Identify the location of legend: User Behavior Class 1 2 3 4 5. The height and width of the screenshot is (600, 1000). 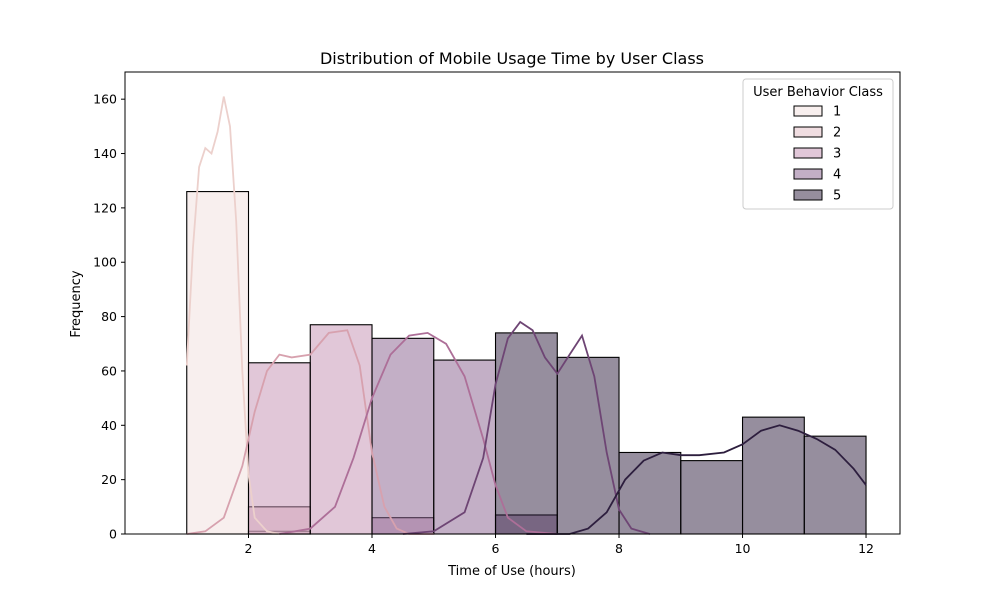
(818, 144).